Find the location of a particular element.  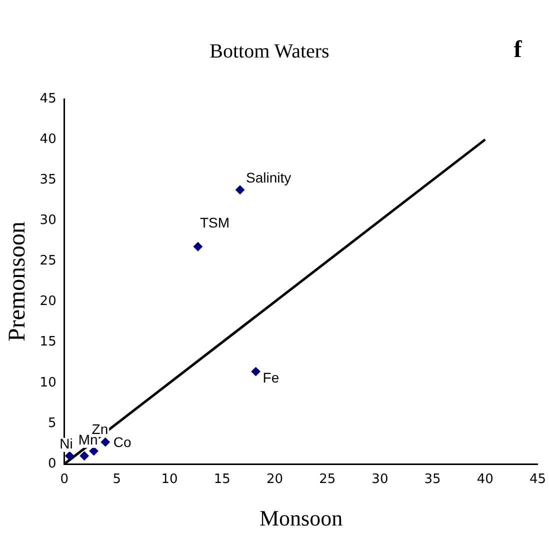

x-tick-label: 40 is located at coordinates (485, 480).